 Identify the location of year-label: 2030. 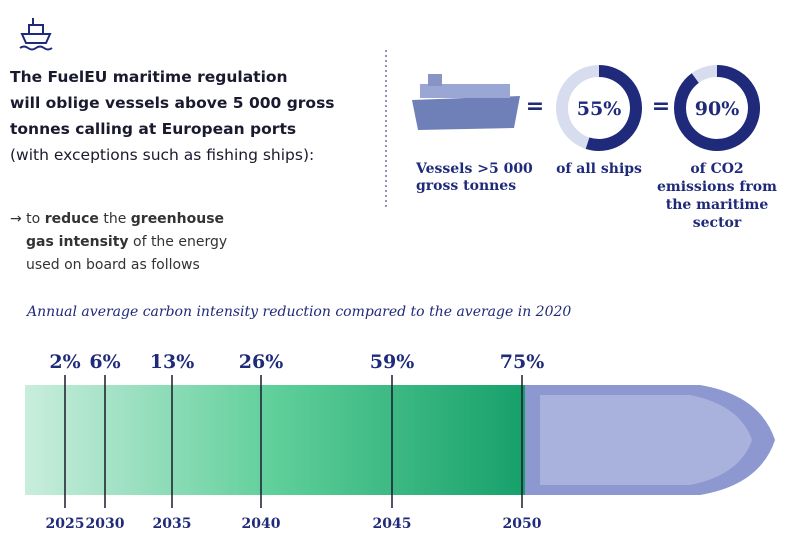
(105, 524).